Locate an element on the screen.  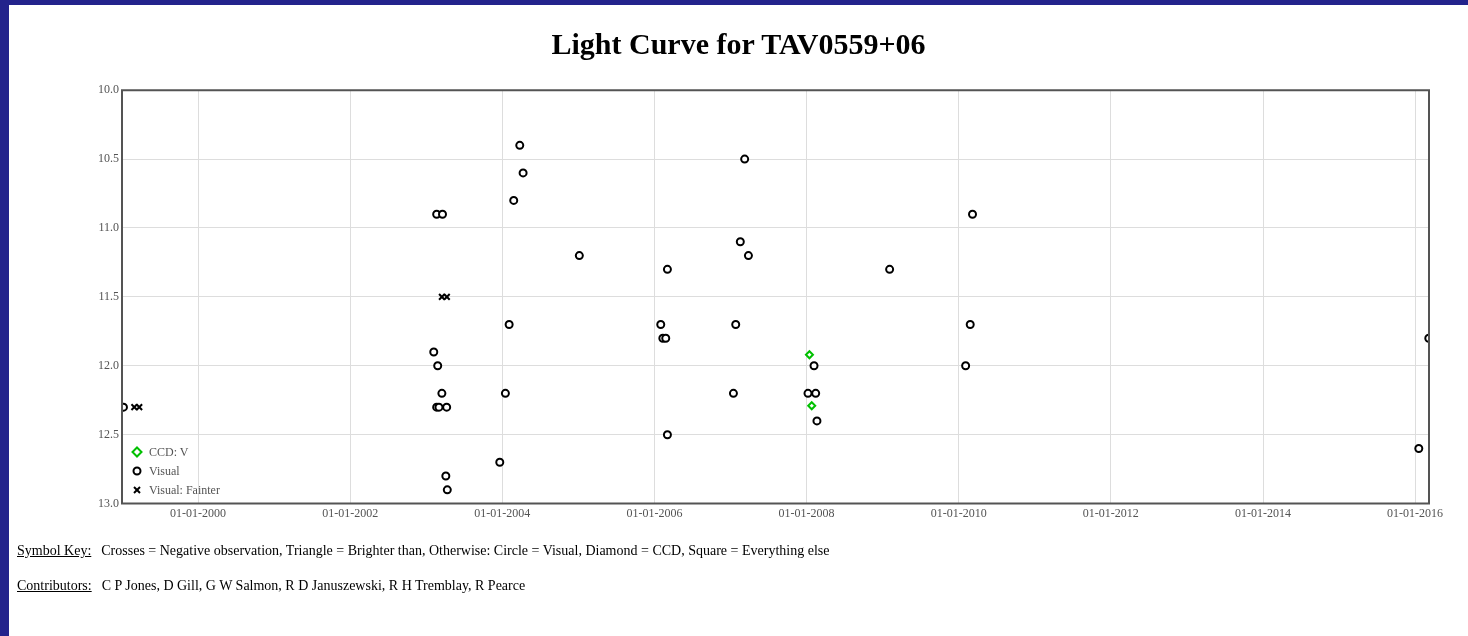
x-tick-label: 01-01-2010 is located at coordinates (958, 512).